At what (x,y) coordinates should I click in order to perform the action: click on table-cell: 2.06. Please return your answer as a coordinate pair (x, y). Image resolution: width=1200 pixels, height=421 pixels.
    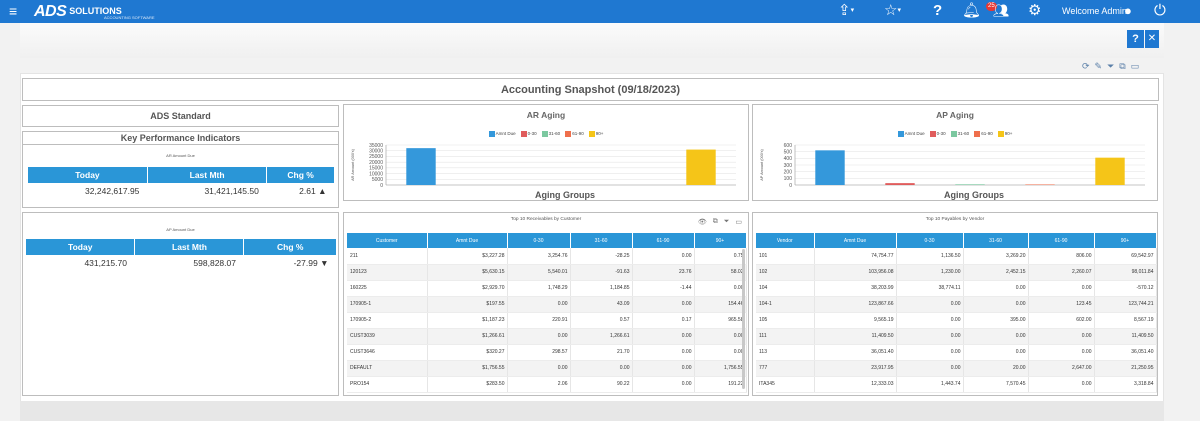
    Looking at the image, I should click on (539, 384).